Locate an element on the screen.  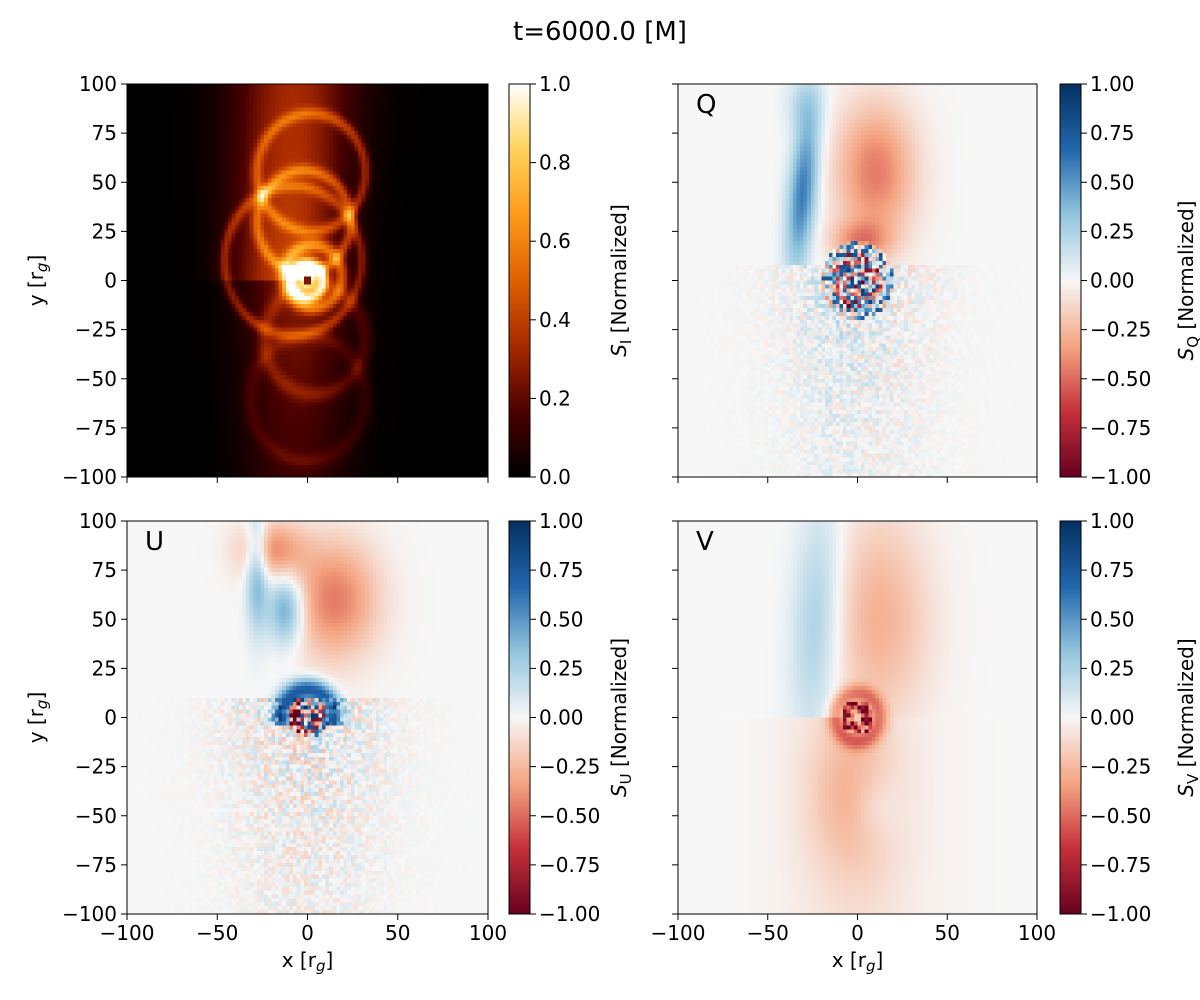
colorbar-tick-label: 0.0 is located at coordinates (555, 477).